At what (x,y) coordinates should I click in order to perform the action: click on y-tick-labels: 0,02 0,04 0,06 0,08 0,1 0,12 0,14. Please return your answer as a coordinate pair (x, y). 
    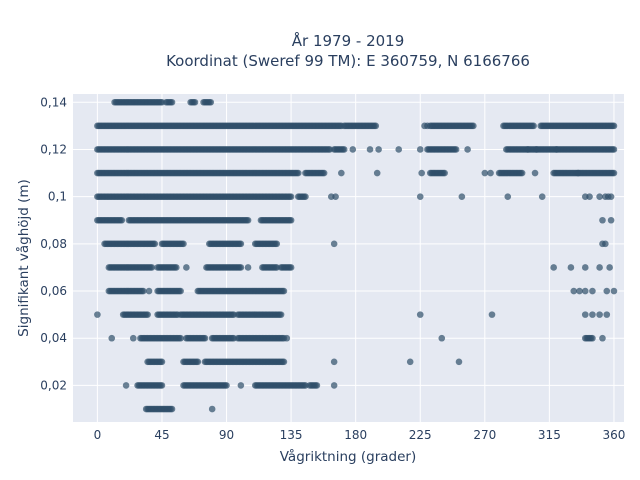
    Looking at the image, I should click on (53, 243).